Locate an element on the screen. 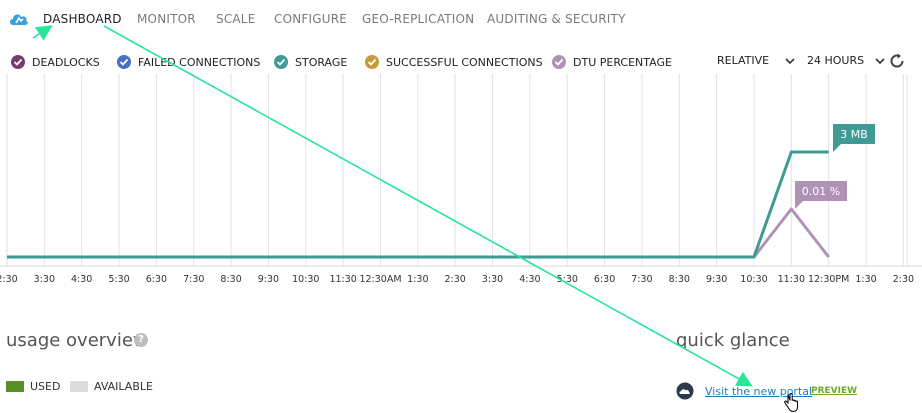  hand-cursor-icon is located at coordinates (791, 403).